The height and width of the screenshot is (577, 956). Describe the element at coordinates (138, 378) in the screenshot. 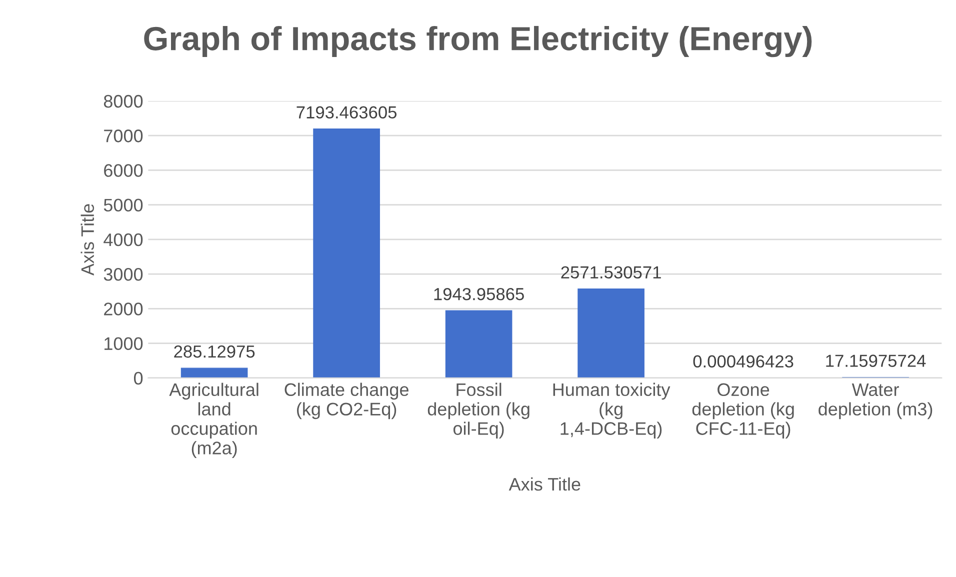

I see `y-tick-label: 0` at that location.